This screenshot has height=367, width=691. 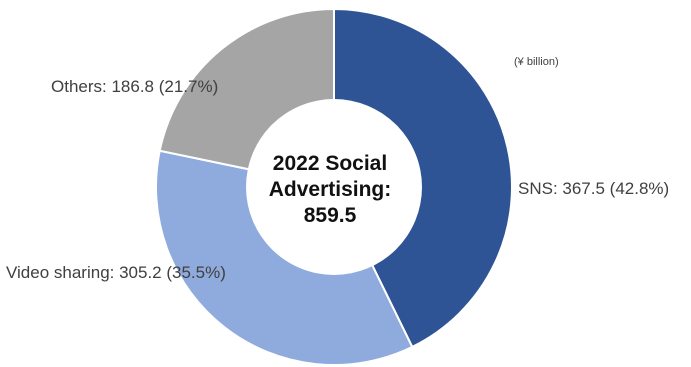 I want to click on center-label-line-3: 859.5, so click(x=330, y=215).